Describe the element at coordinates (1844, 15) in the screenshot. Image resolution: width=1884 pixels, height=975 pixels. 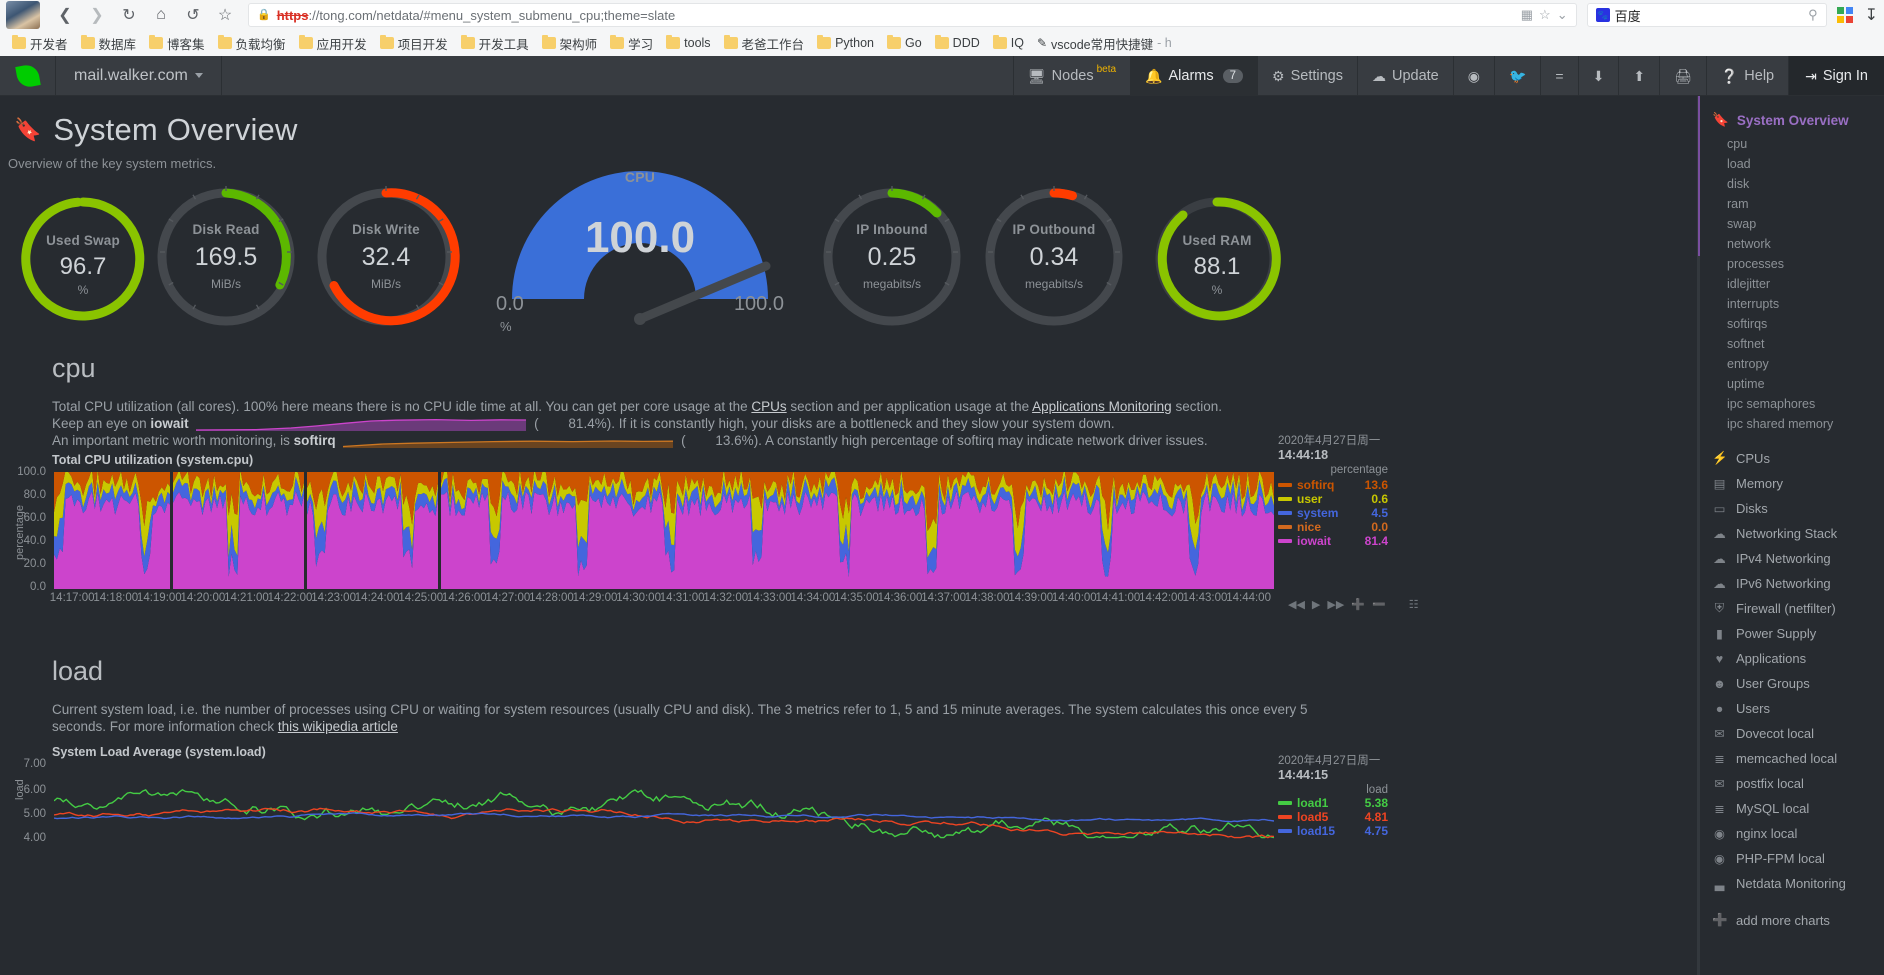
I see `apps-grid-icon` at that location.